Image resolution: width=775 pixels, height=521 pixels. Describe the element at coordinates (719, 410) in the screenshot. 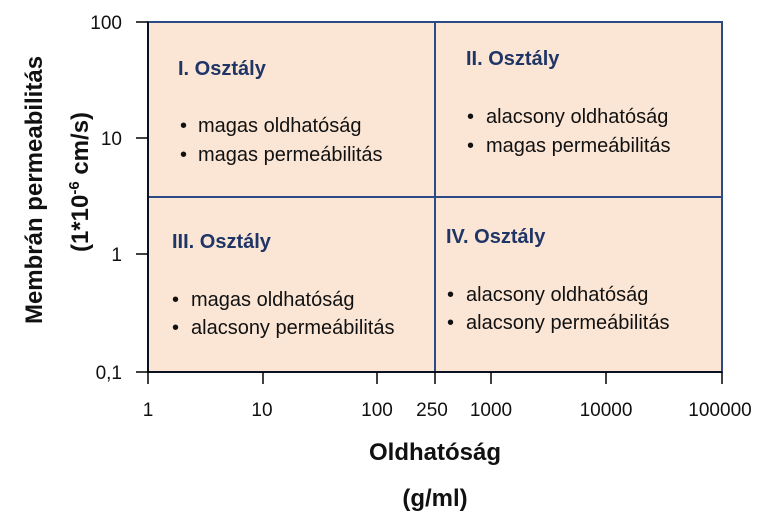

I see `x-tick-label-100000: 100000` at that location.